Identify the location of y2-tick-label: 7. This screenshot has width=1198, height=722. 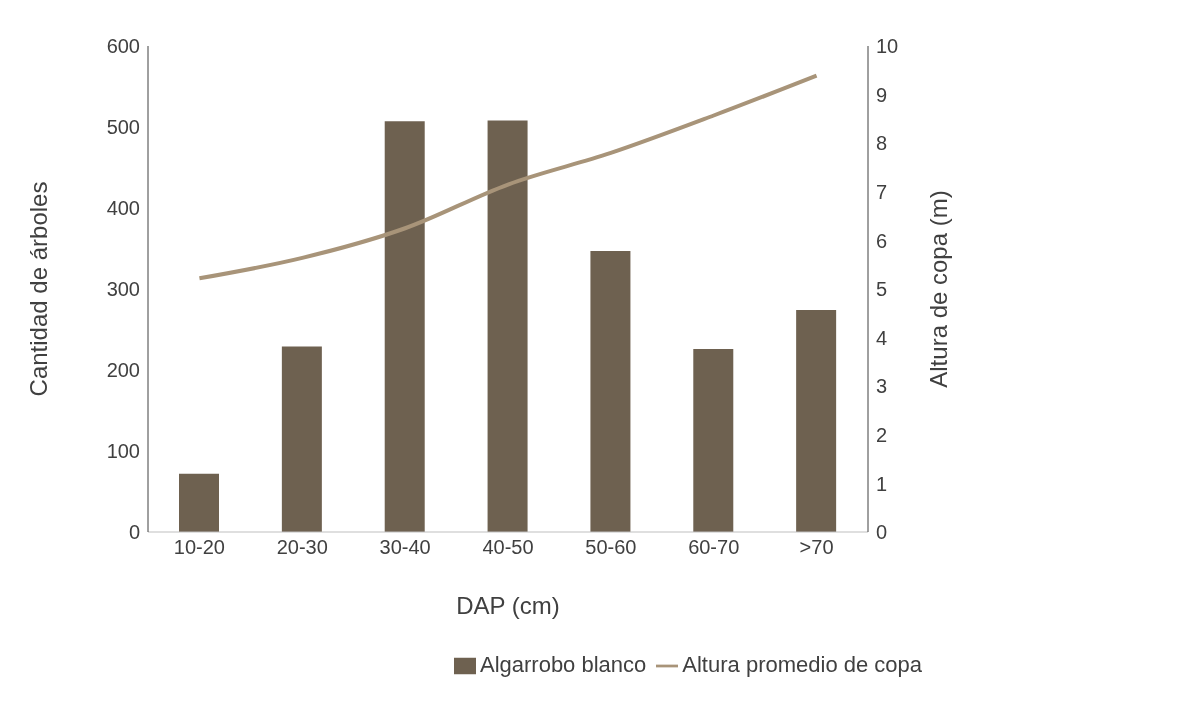
(882, 191).